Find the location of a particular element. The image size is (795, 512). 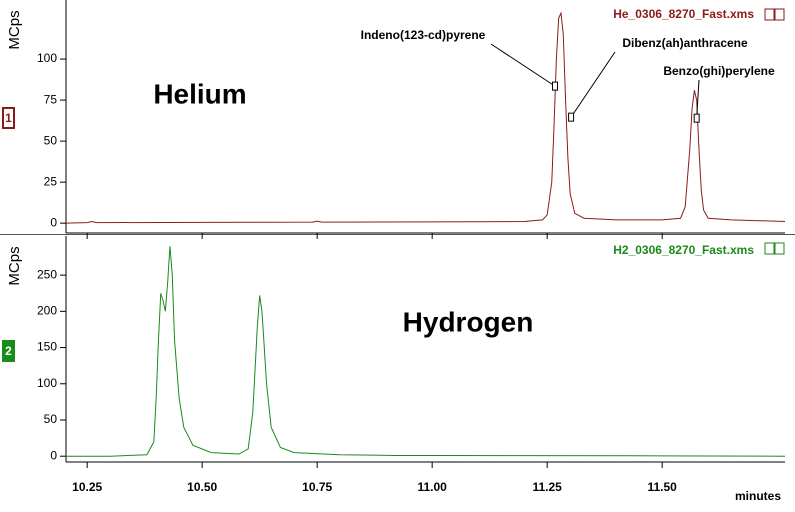

y-tick-label: 250 is located at coordinates (47, 274).